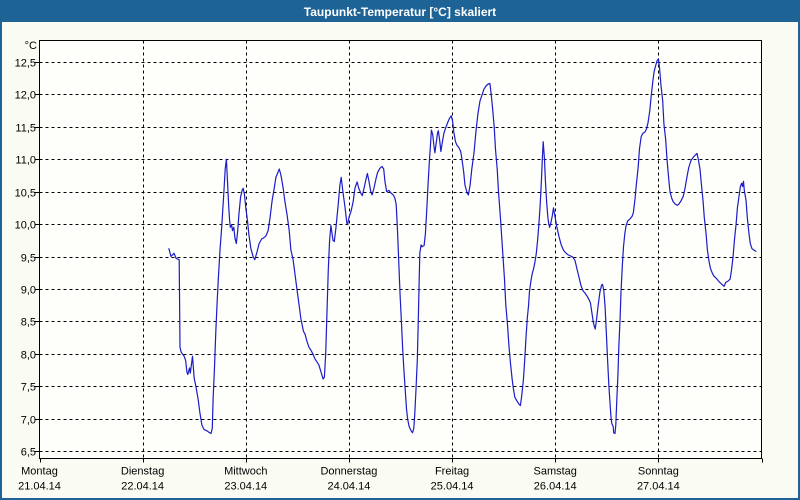  What do you see at coordinates (245, 472) in the screenshot?
I see `x-day-label: Mittwoch` at bounding box center [245, 472].